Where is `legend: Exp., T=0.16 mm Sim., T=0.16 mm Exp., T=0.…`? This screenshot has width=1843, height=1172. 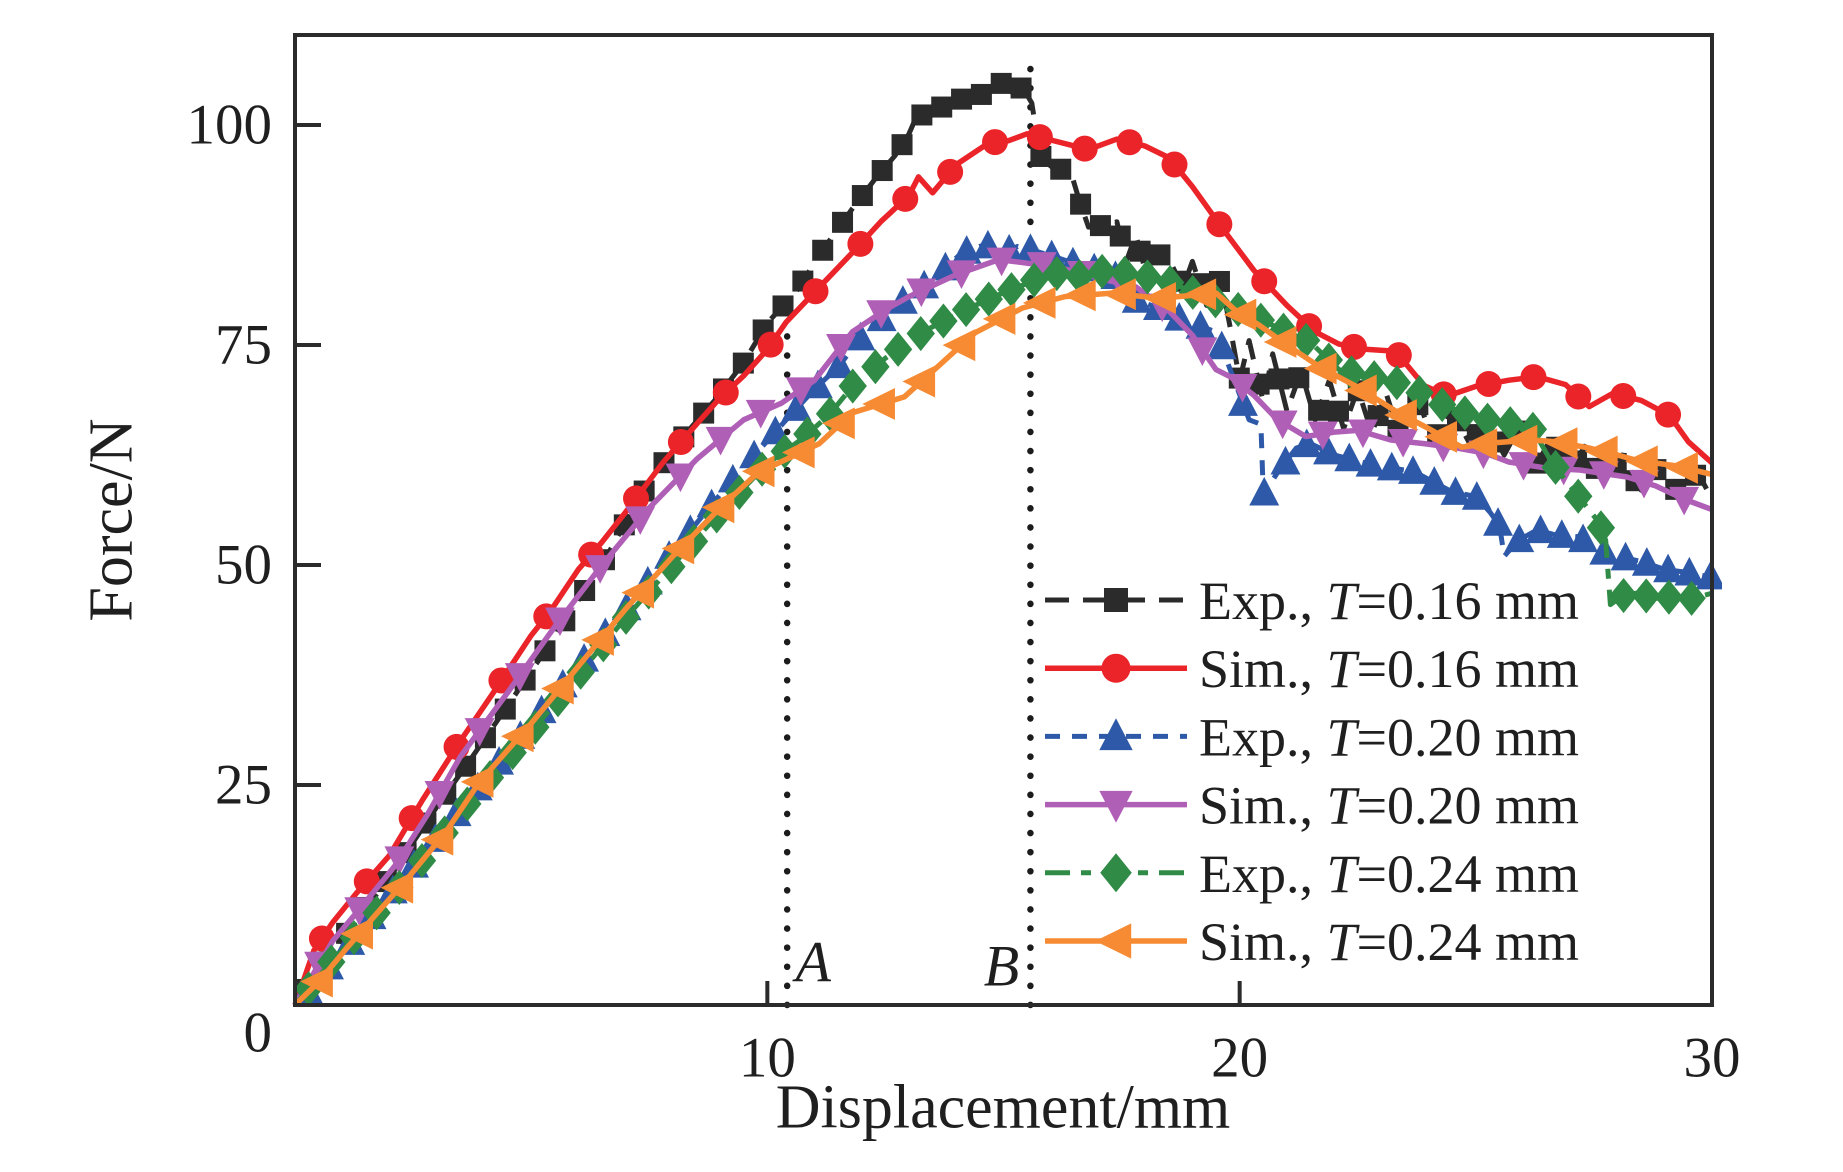 legend: Exp., T=0.16 mm Sim., T=0.16 mm Exp., T=0.… is located at coordinates (1312, 771).